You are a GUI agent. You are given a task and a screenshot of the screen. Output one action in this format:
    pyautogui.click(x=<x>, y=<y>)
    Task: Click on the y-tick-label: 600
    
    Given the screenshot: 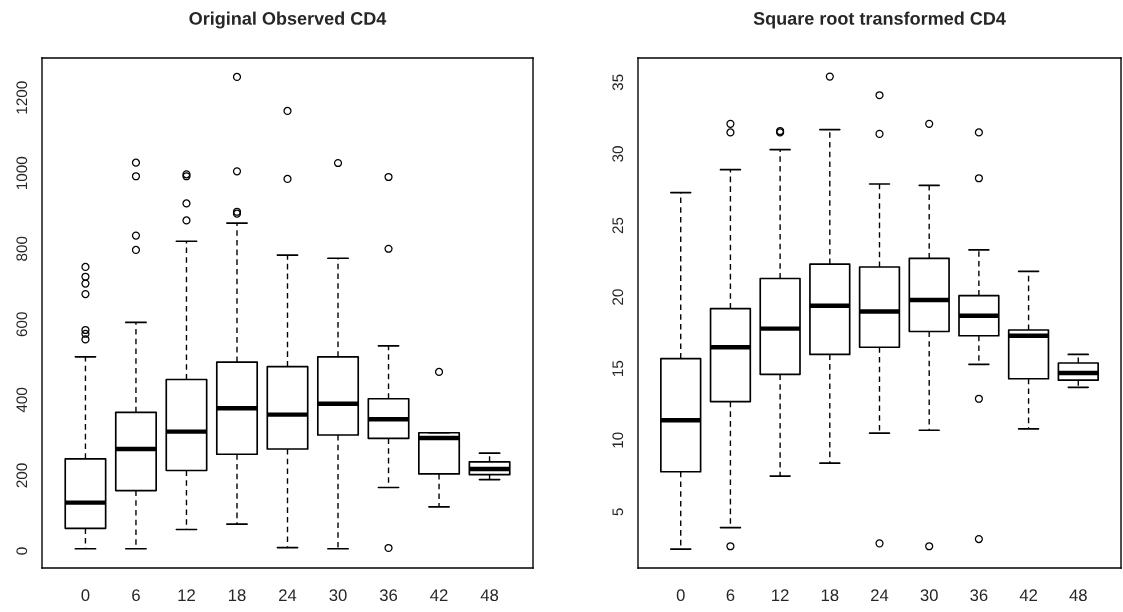 What is the action you would take?
    pyautogui.click(x=22, y=324)
    